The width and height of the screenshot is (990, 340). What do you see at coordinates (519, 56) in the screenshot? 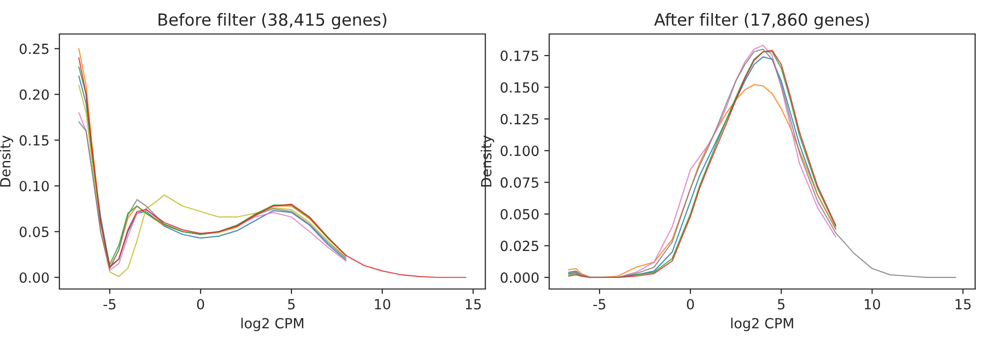
I see `y-tick-label: 0.175` at bounding box center [519, 56].